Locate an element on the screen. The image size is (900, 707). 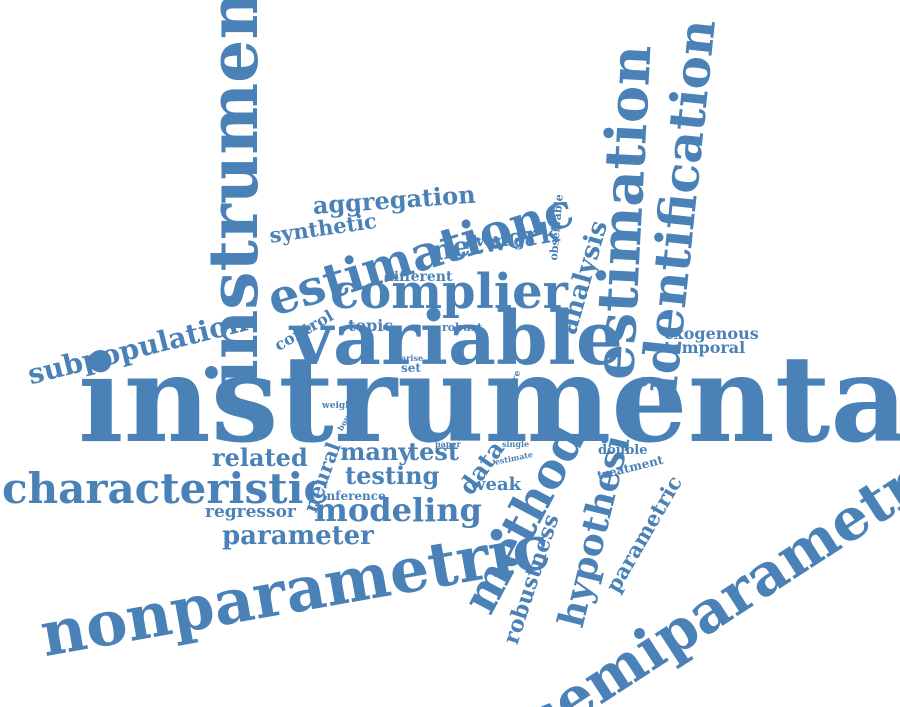
word-parameter: parameter is located at coordinates (298, 536).